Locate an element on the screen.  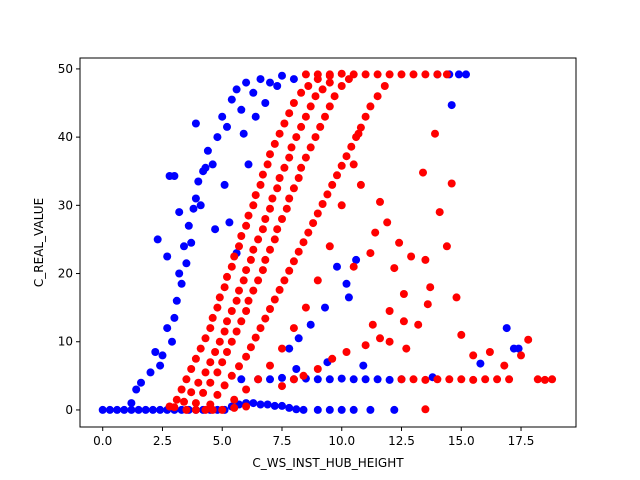
y-tick-label: 20 is located at coordinates (65, 274).